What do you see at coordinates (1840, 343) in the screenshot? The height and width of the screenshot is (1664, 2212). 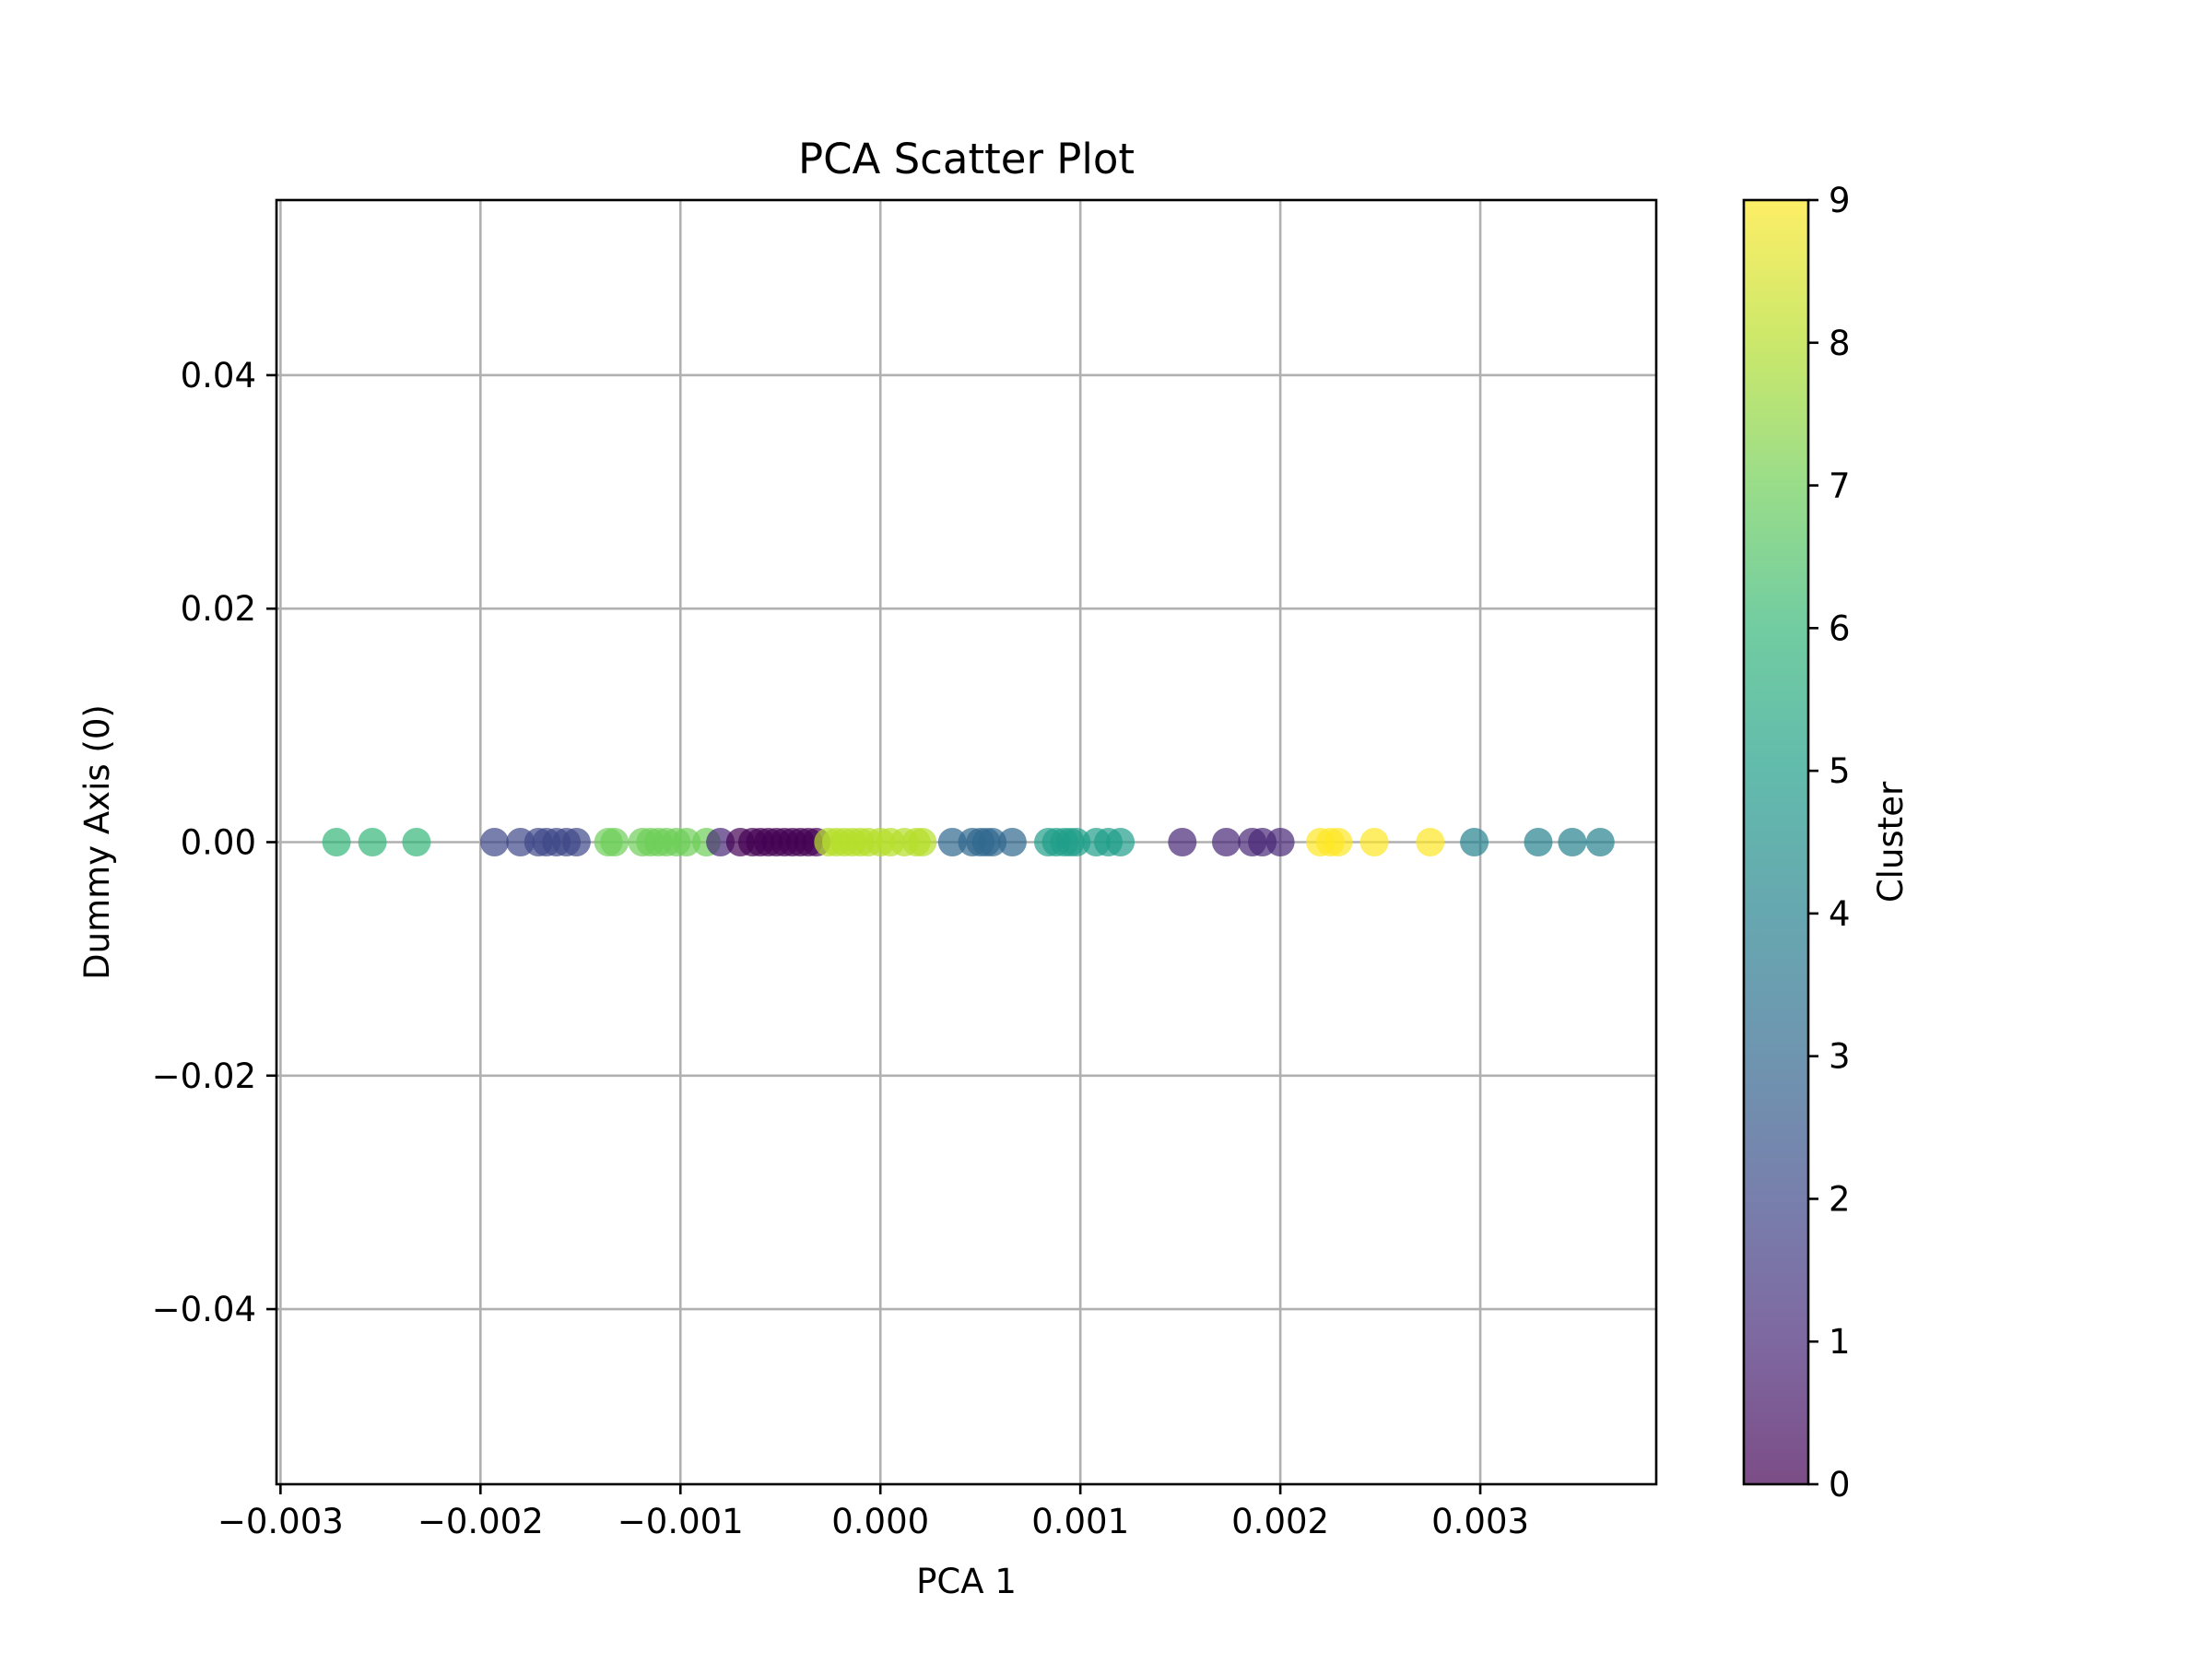 I see `colorbar-tick-label: 8` at bounding box center [1840, 343].